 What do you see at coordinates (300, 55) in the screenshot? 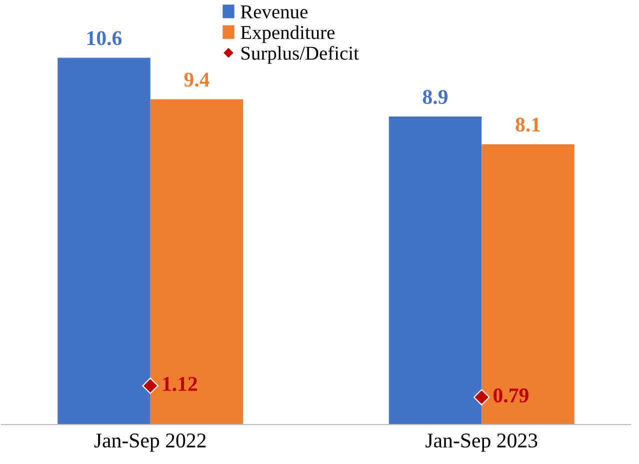
I see `legend-label: Surplus/Deficit` at bounding box center [300, 55].